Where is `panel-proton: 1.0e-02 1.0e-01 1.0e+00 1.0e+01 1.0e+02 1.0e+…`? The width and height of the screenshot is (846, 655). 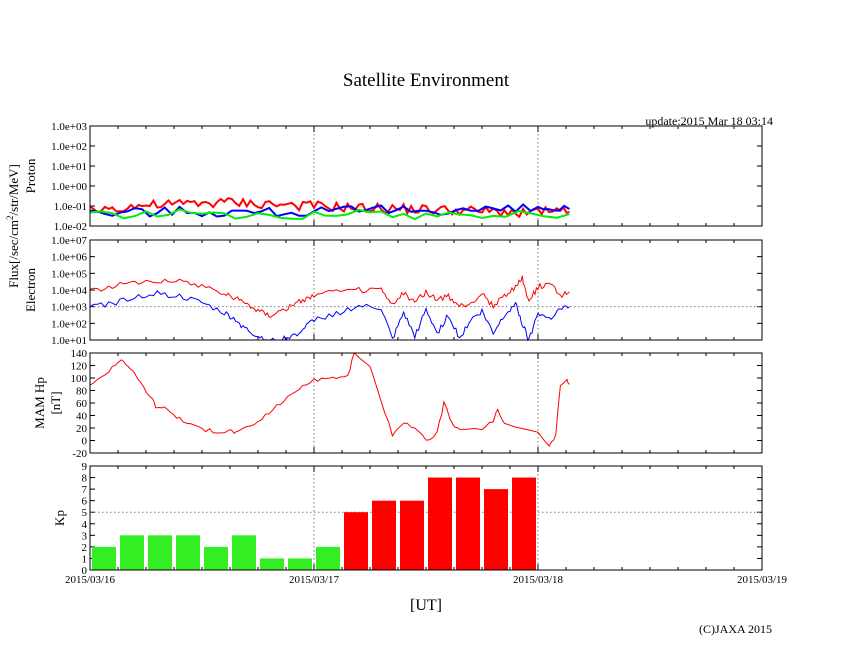
panel-proton: 1.0e-02 1.0e-01 1.0e+00 1.0e+01 1.0e+02 1.0e+… is located at coordinates (393, 177).